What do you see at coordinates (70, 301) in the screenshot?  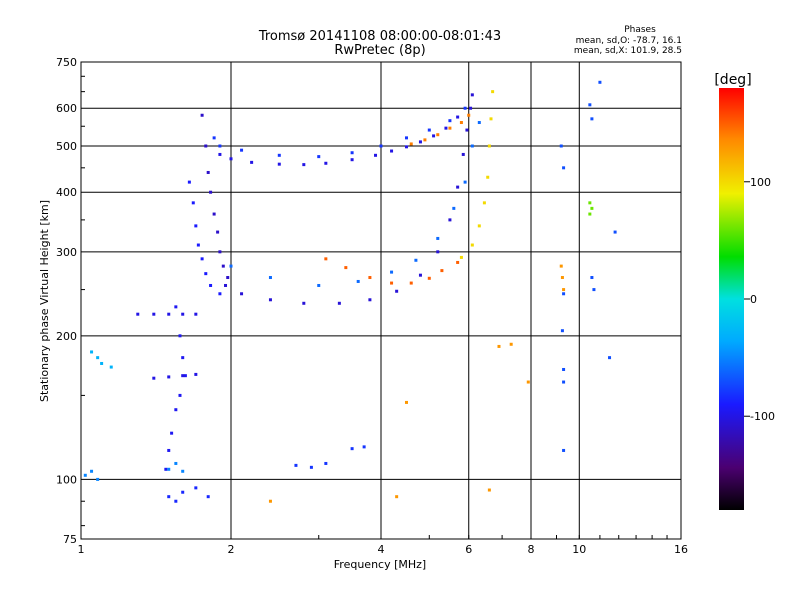 I see `y-axis-ticks: 75 100 200 300 400 500 600 750` at bounding box center [70, 301].